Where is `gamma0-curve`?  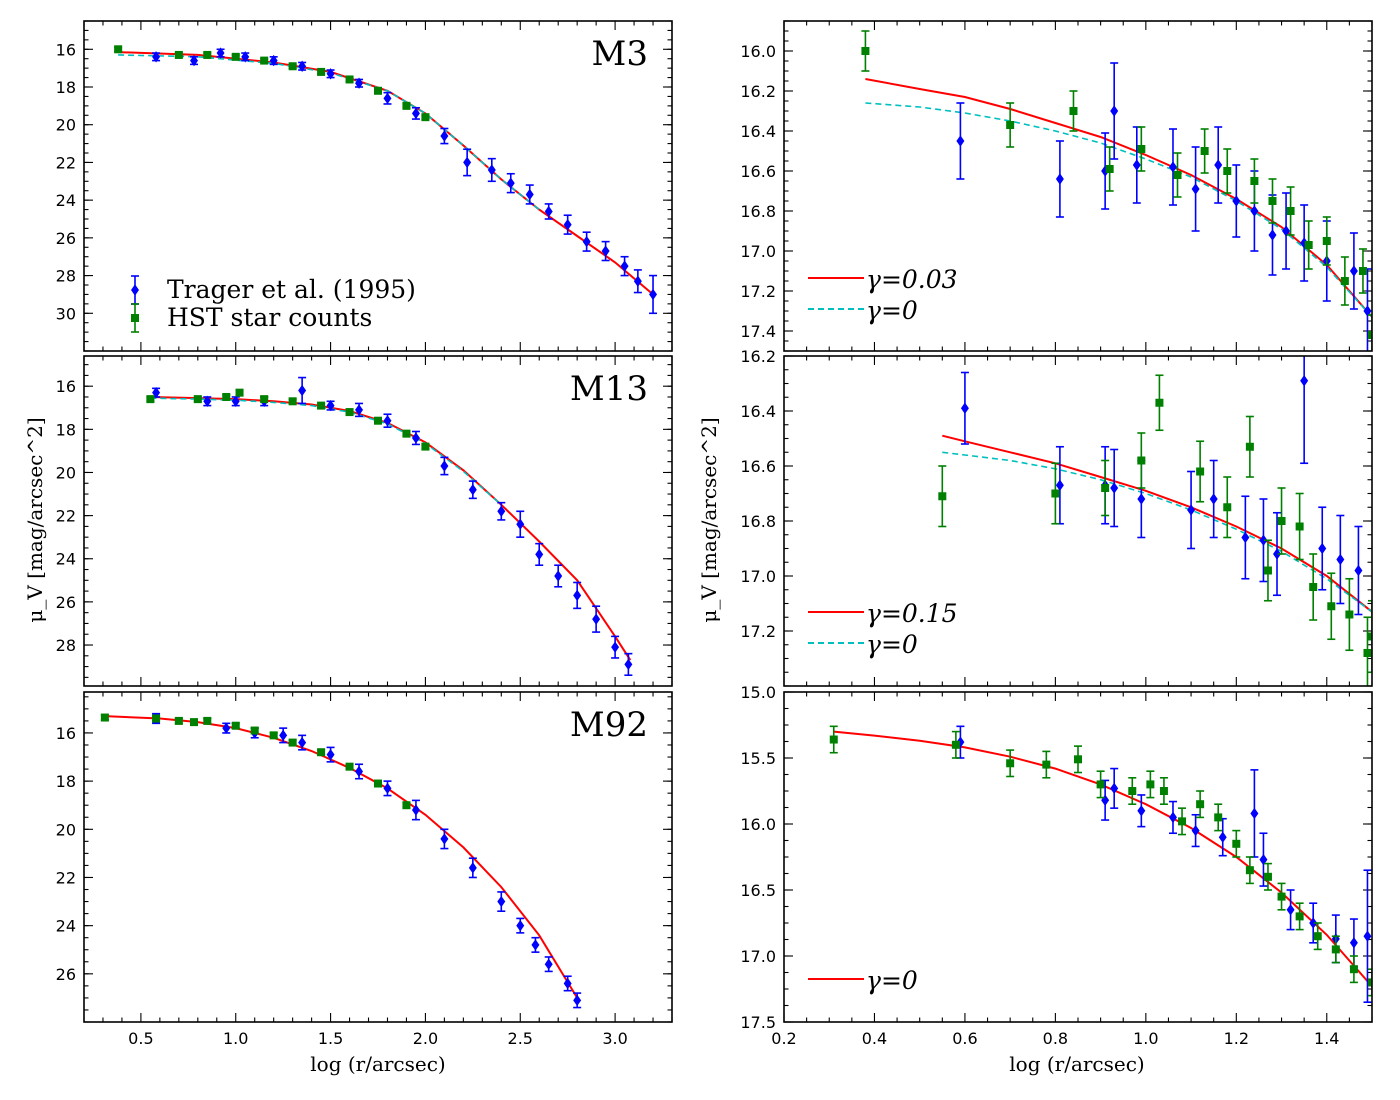 gamma0-curve is located at coordinates (329, 132).